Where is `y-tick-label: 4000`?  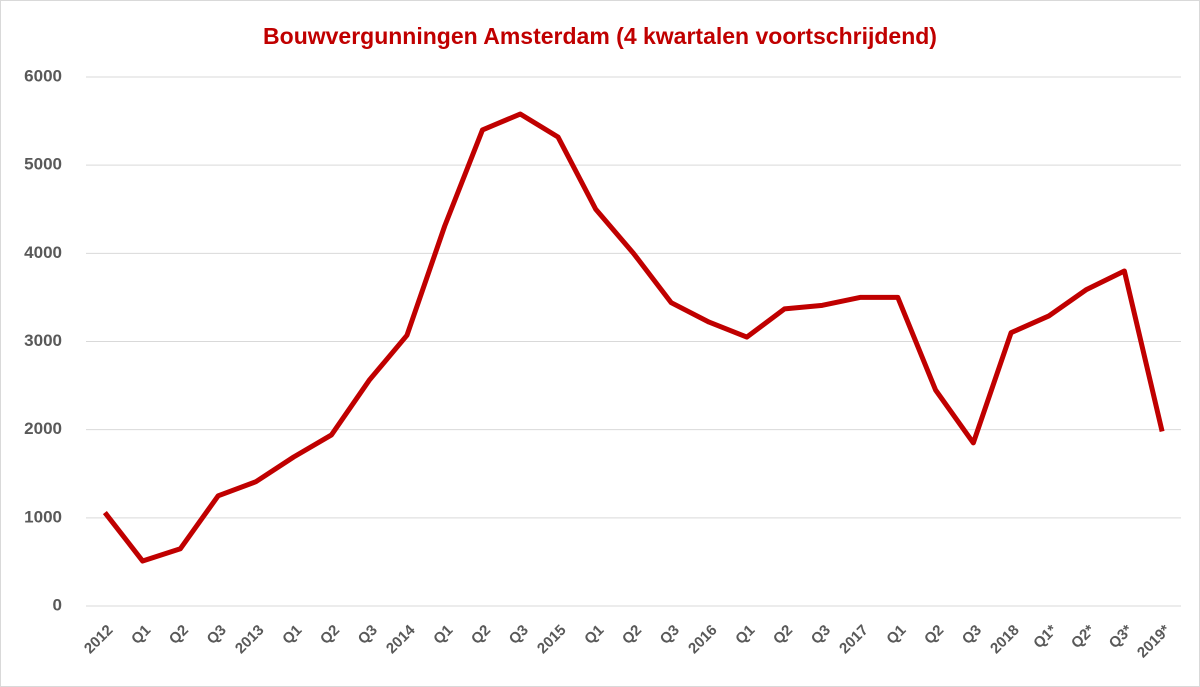 y-tick-label: 4000 is located at coordinates (43, 252).